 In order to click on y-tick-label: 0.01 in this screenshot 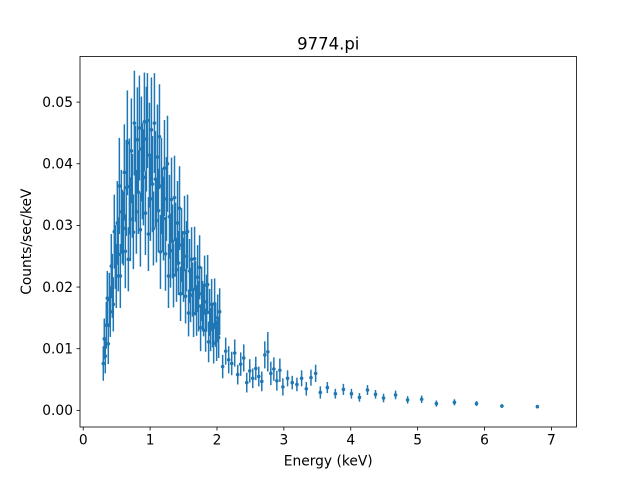, I will do `click(57, 350)`.